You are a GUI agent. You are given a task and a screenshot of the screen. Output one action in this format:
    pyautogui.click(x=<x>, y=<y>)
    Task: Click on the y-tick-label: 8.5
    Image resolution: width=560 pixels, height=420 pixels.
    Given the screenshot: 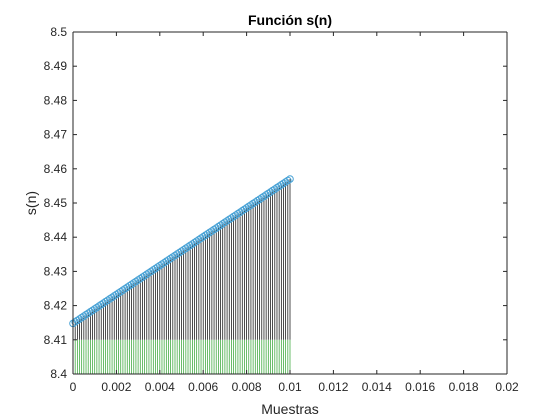 What is the action you would take?
    pyautogui.click(x=58, y=32)
    